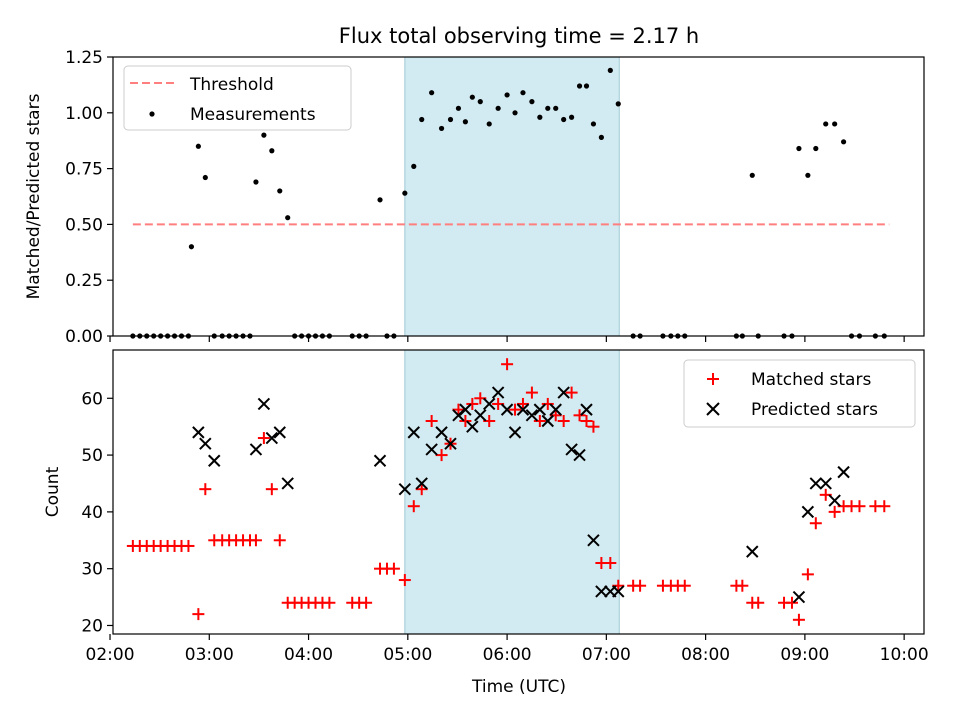 The height and width of the screenshot is (720, 960). What do you see at coordinates (253, 115) in the screenshot?
I see `legend-measurements-label: Measurements` at bounding box center [253, 115].